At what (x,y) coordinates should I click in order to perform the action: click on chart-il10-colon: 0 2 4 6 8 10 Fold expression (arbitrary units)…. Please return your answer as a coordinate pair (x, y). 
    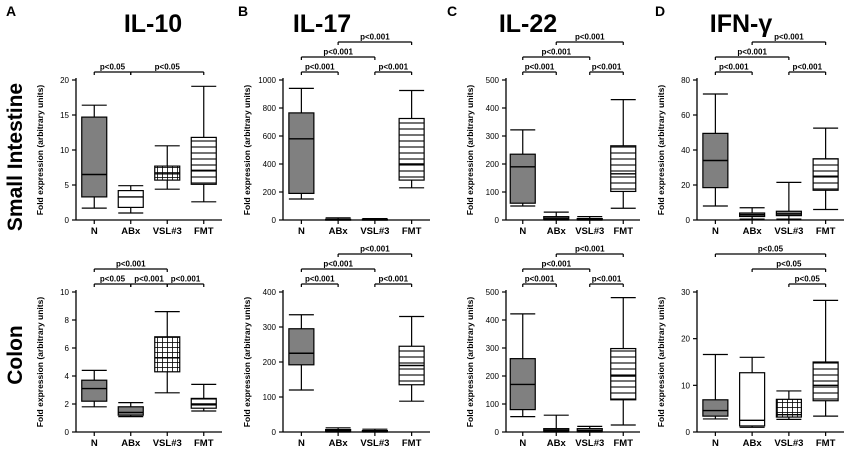
    Looking at the image, I should click on (128, 354).